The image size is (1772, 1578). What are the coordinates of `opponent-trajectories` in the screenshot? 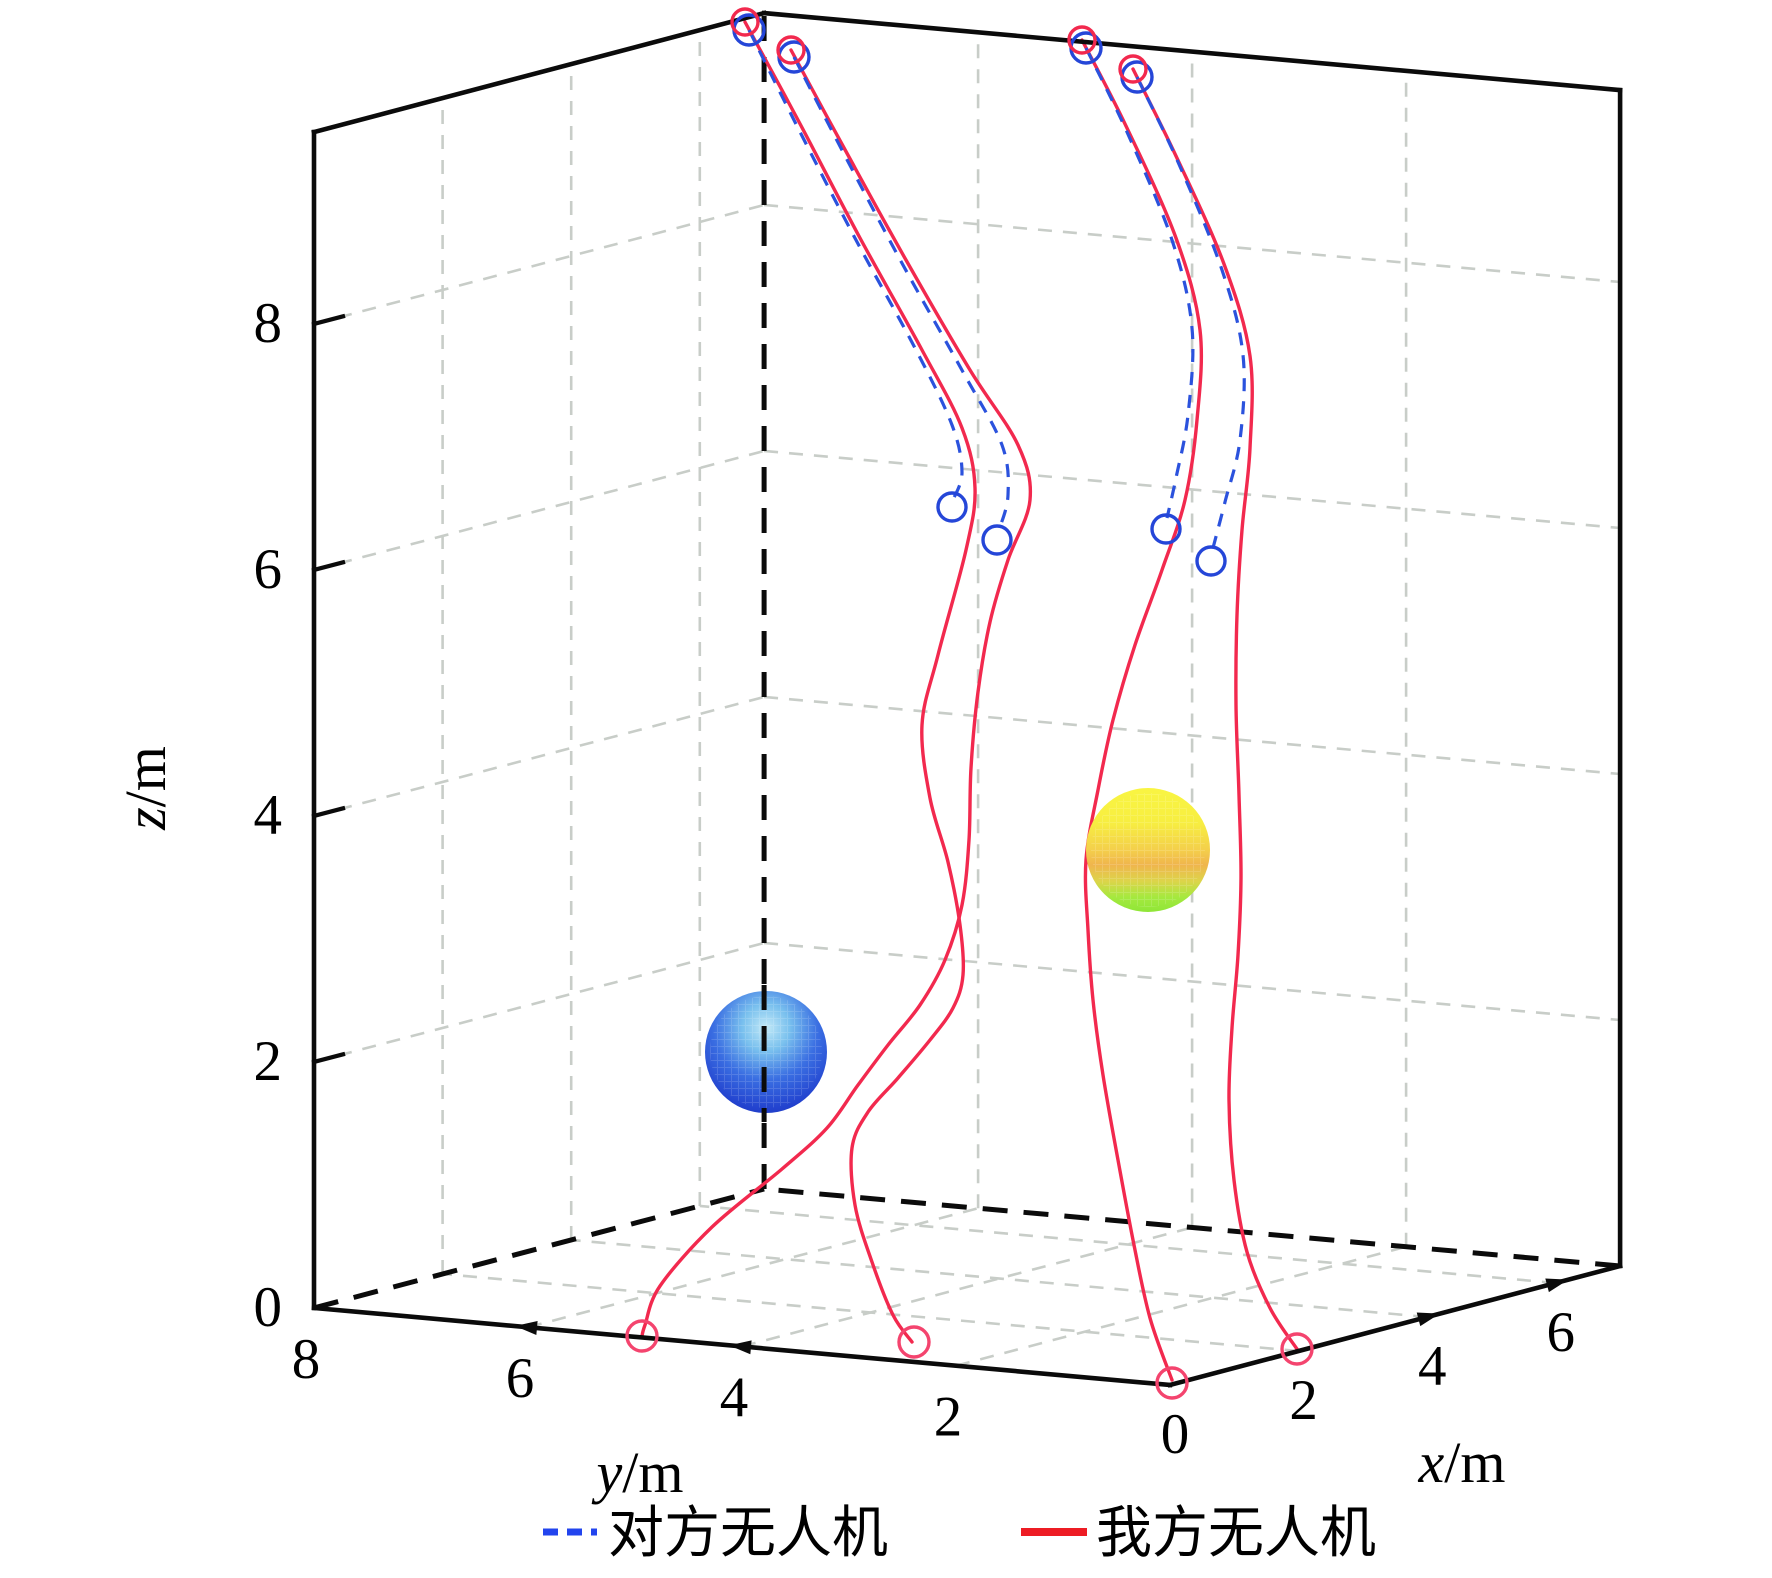 It's located at (996, 289).